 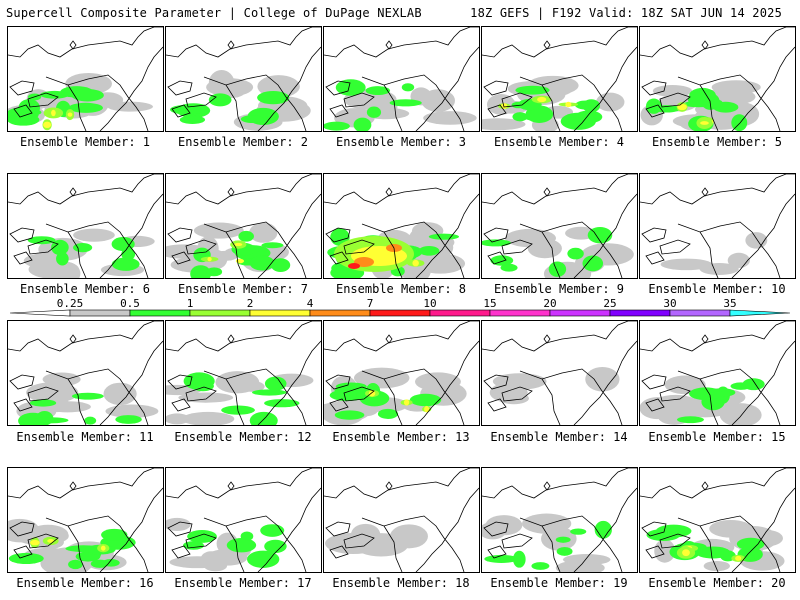 I want to click on member-caption: Ensemble Member: 16, so click(x=85, y=583).